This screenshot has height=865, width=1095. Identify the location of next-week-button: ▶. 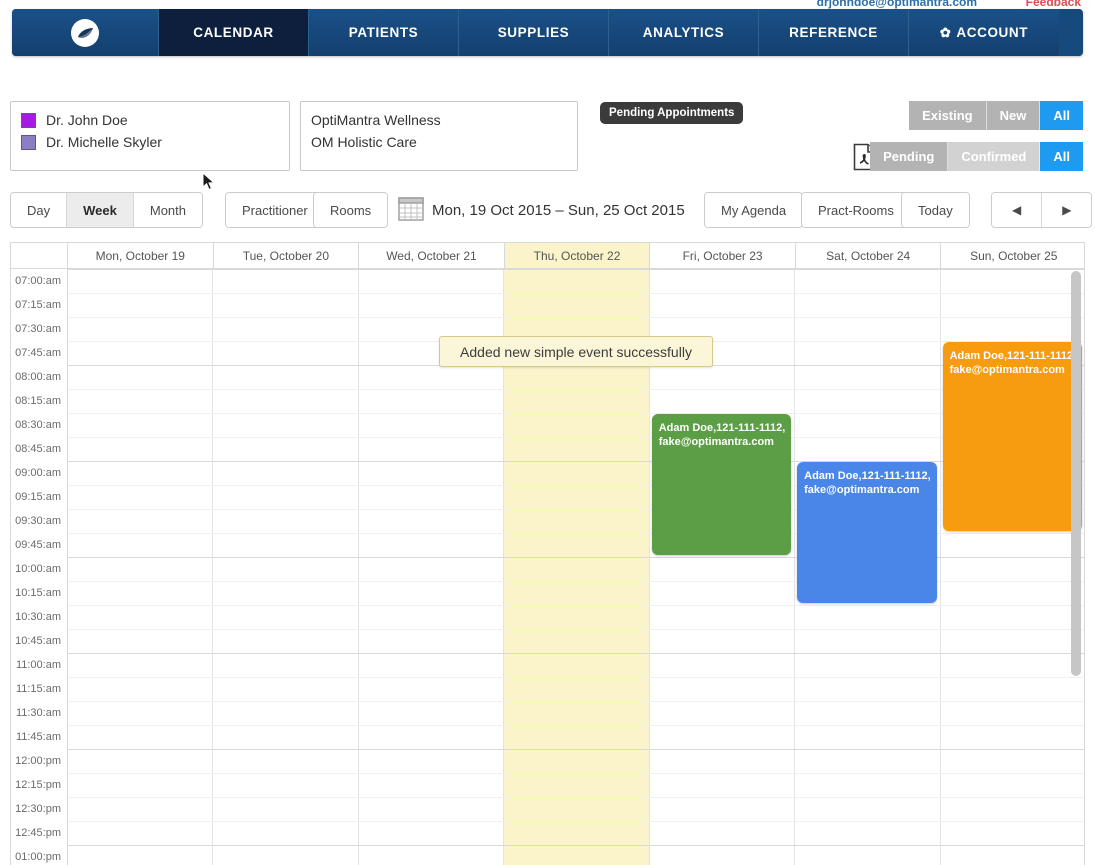
(1067, 210).